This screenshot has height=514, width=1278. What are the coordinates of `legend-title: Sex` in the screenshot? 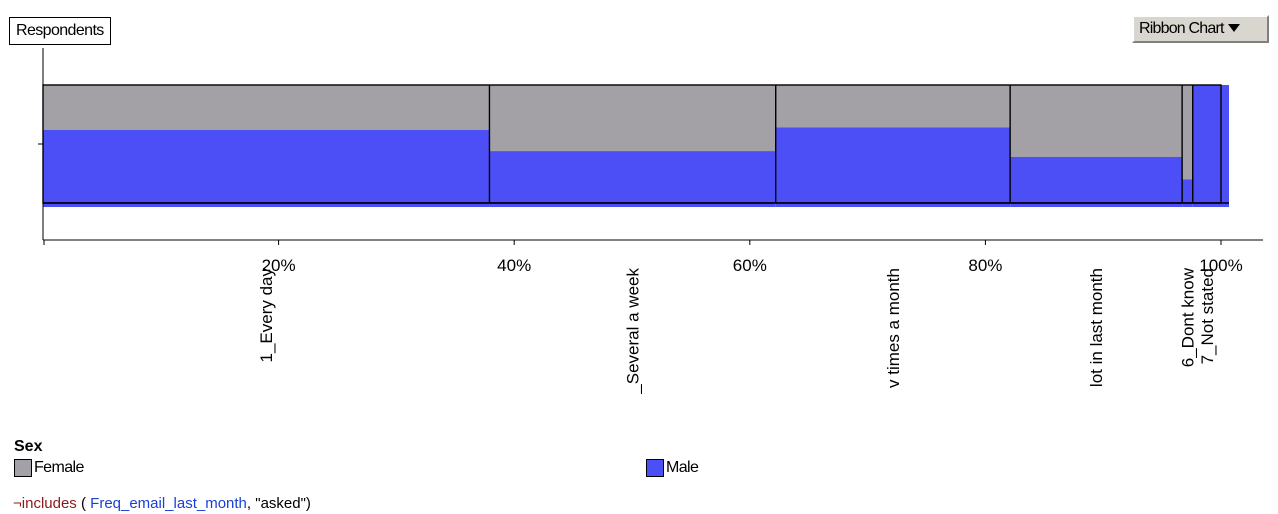 It's located at (28, 446).